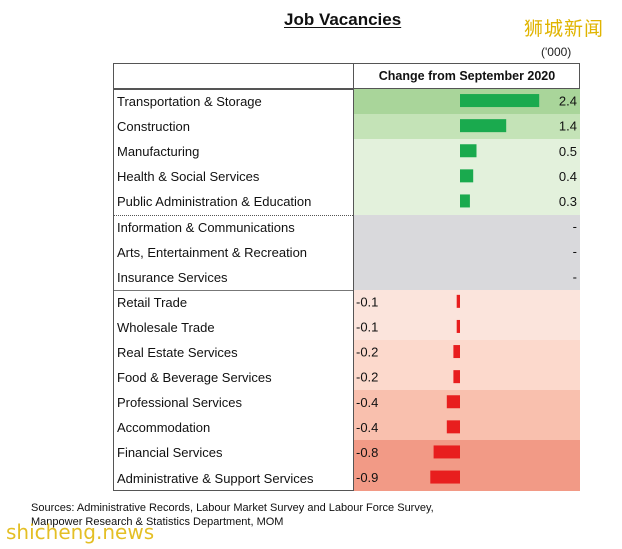  Describe the element at coordinates (467, 76) in the screenshot. I see `column-header: Change from September 2020` at that location.